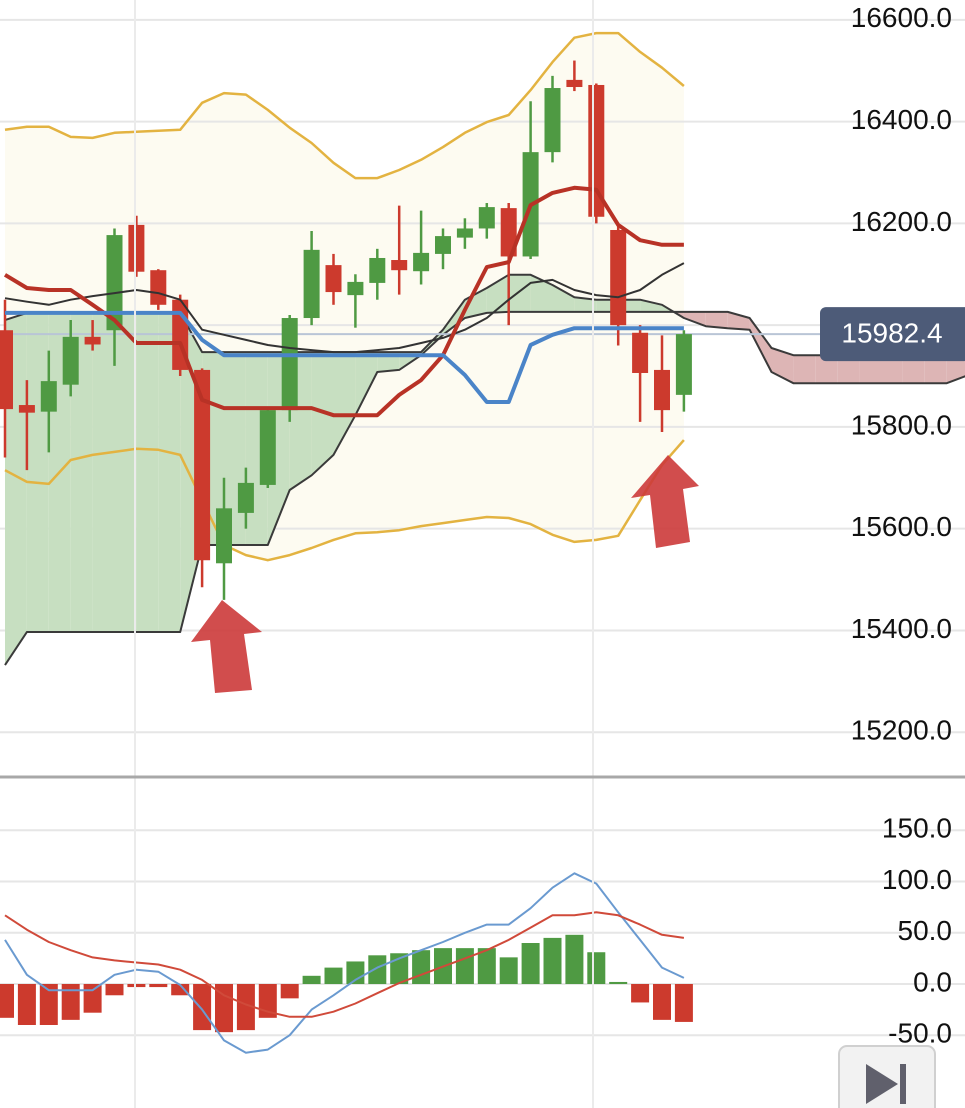  What do you see at coordinates (903, 1084) in the screenshot?
I see `play-icon-bar` at bounding box center [903, 1084].